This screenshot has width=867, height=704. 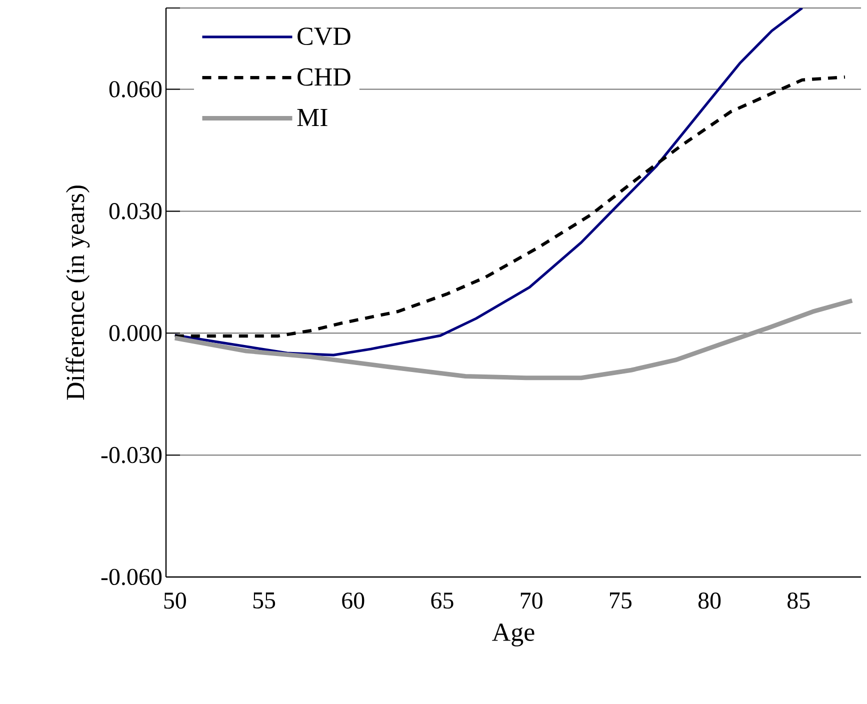 I want to click on x-tick-label: 85, so click(x=799, y=600).